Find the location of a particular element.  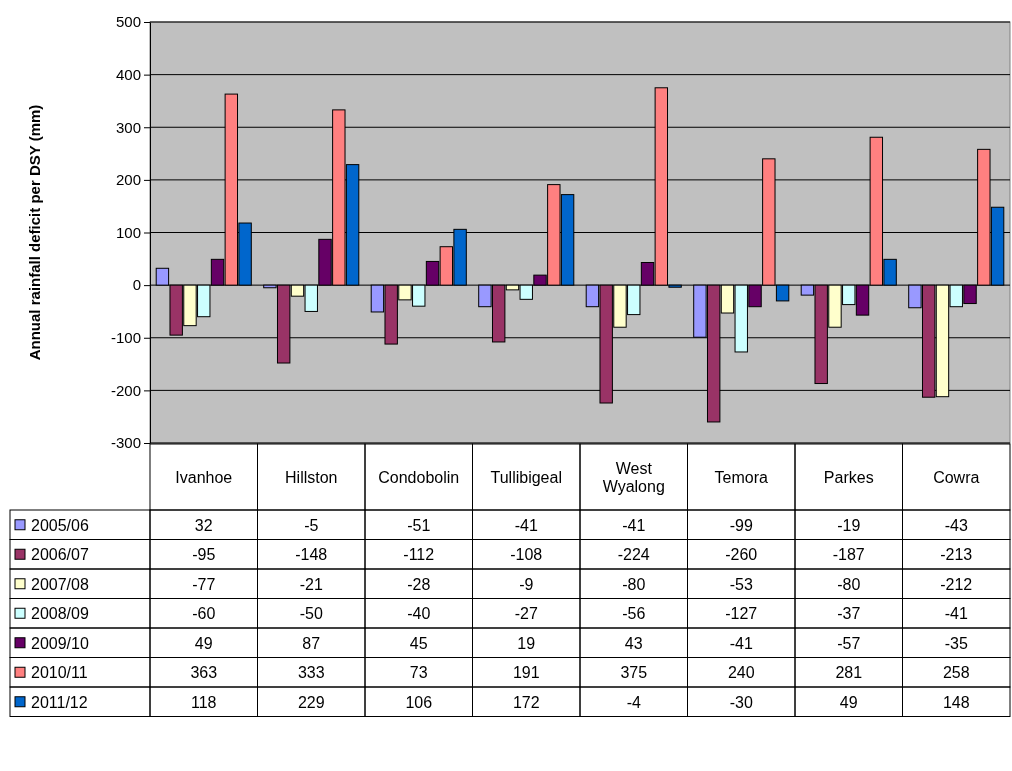

data-label: -224 is located at coordinates (633, 555).